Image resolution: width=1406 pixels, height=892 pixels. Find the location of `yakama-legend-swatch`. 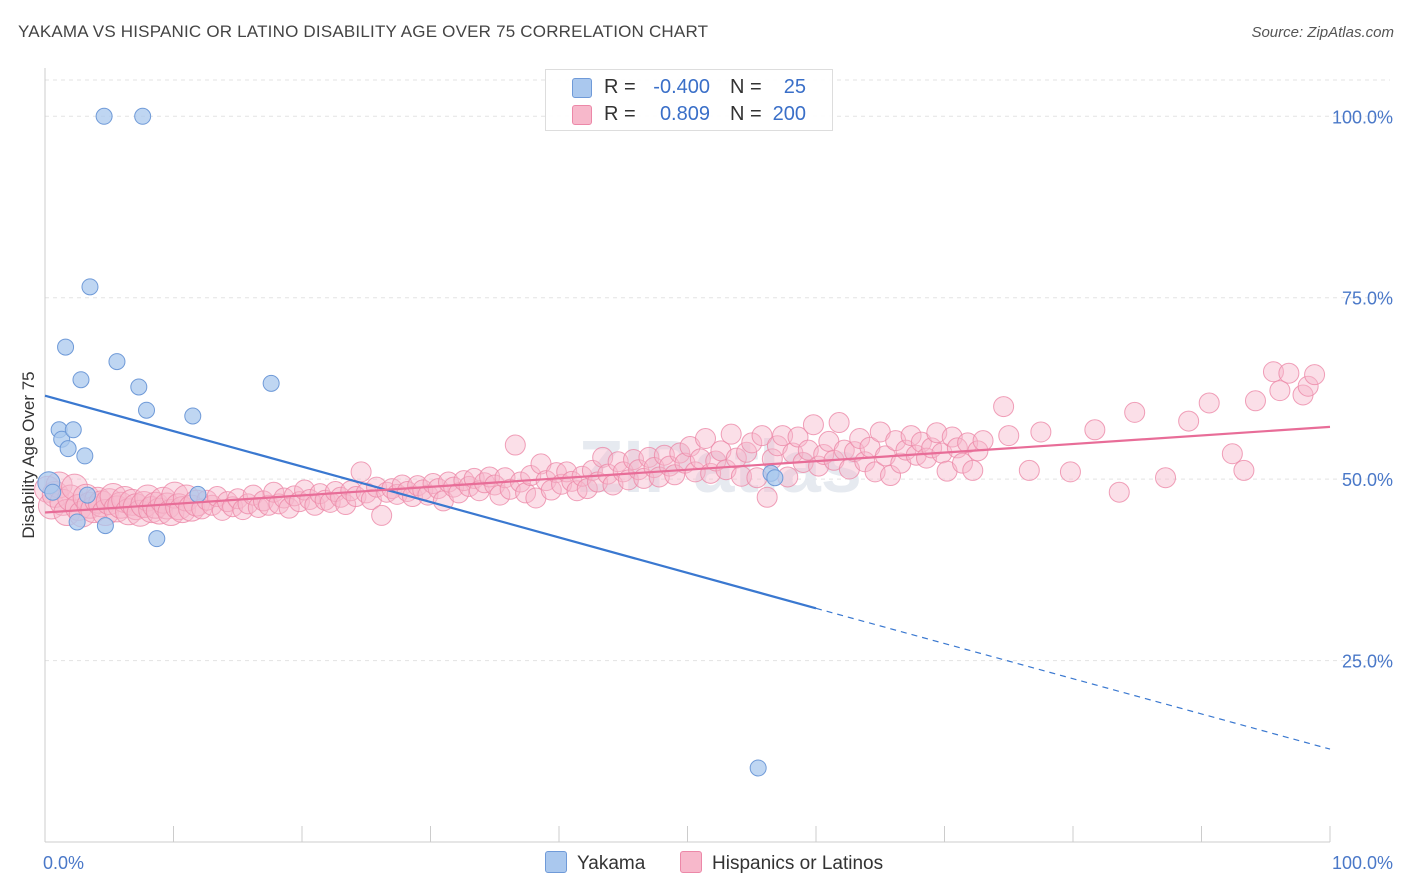

yakama-legend-swatch is located at coordinates (556, 862).